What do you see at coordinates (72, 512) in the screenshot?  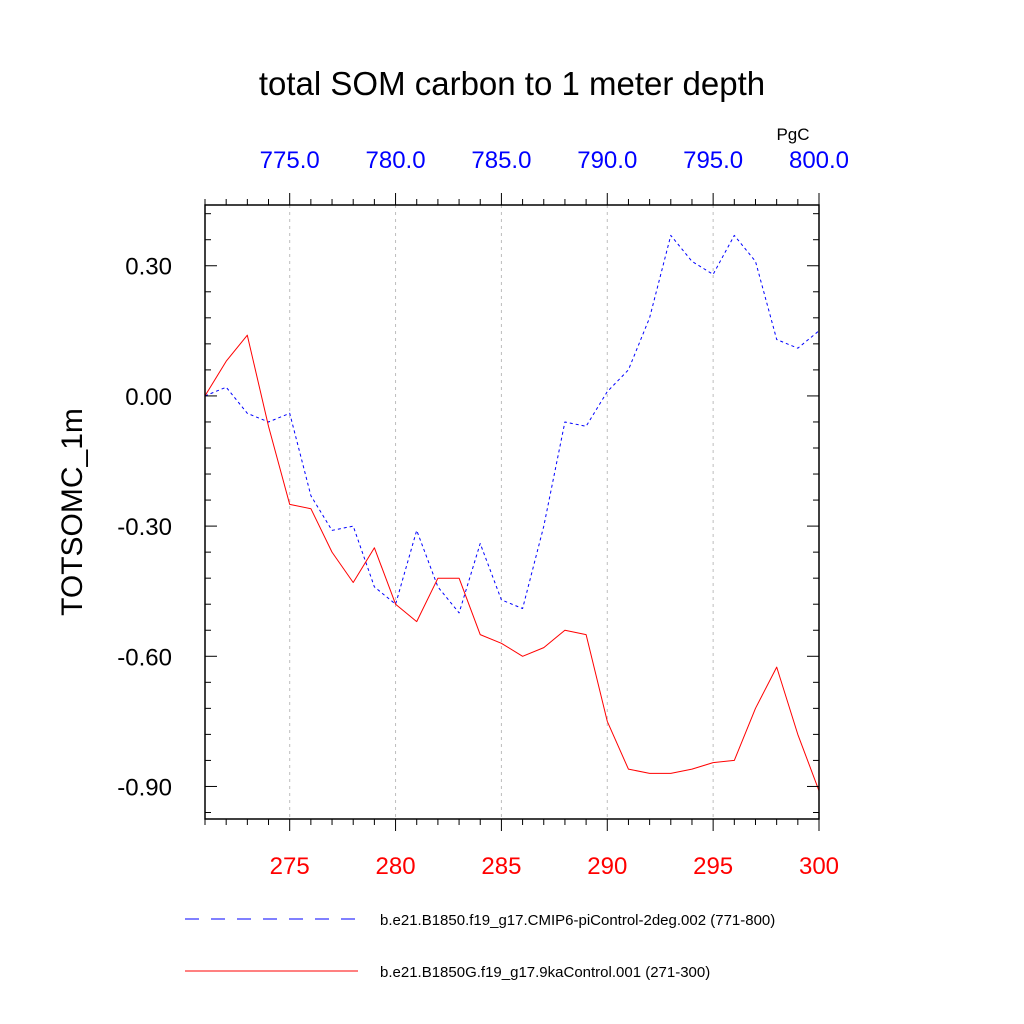 I see `y-axis-label: TOTSOMC_1m` at bounding box center [72, 512].